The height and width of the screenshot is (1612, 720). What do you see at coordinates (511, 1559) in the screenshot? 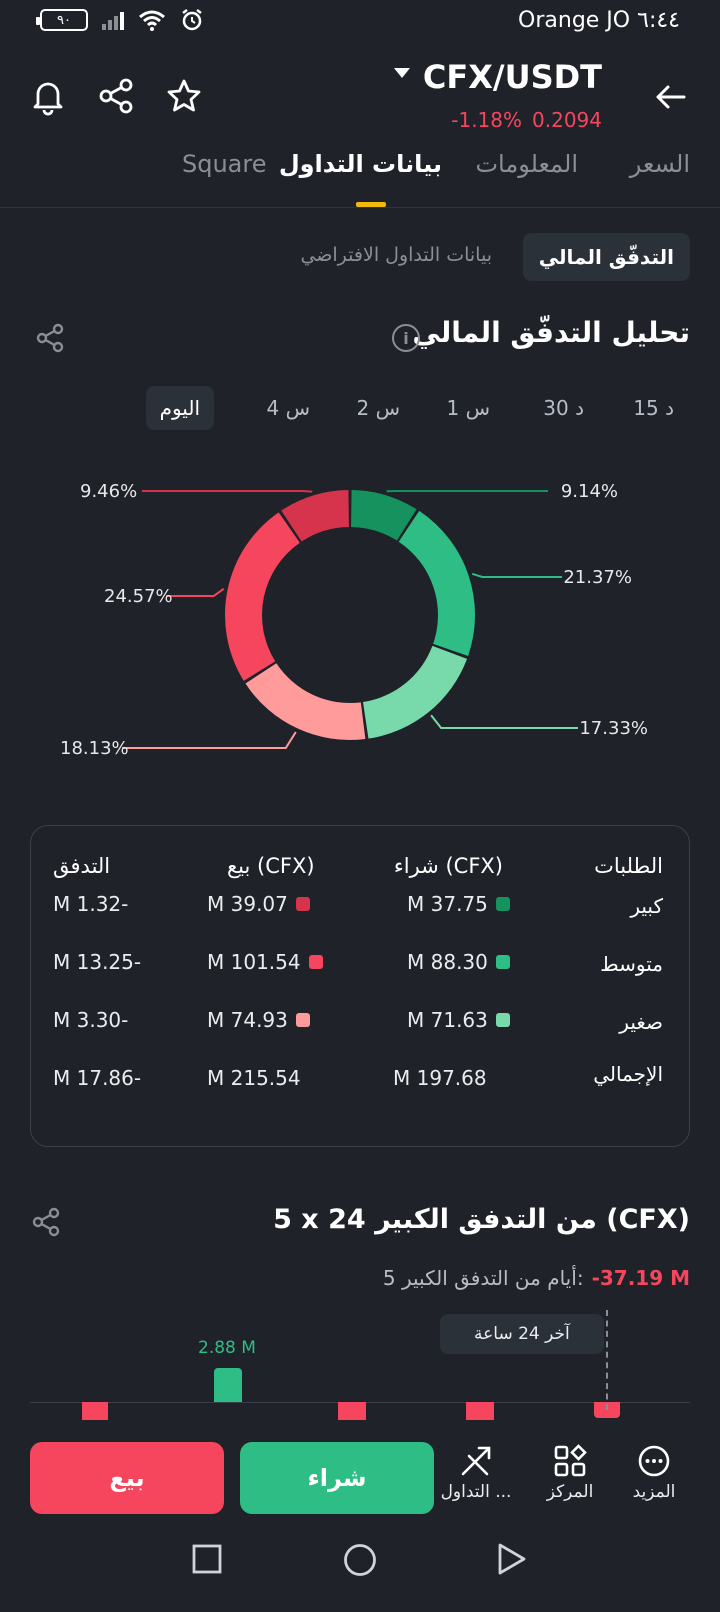
I see `back-nav-icon` at bounding box center [511, 1559].